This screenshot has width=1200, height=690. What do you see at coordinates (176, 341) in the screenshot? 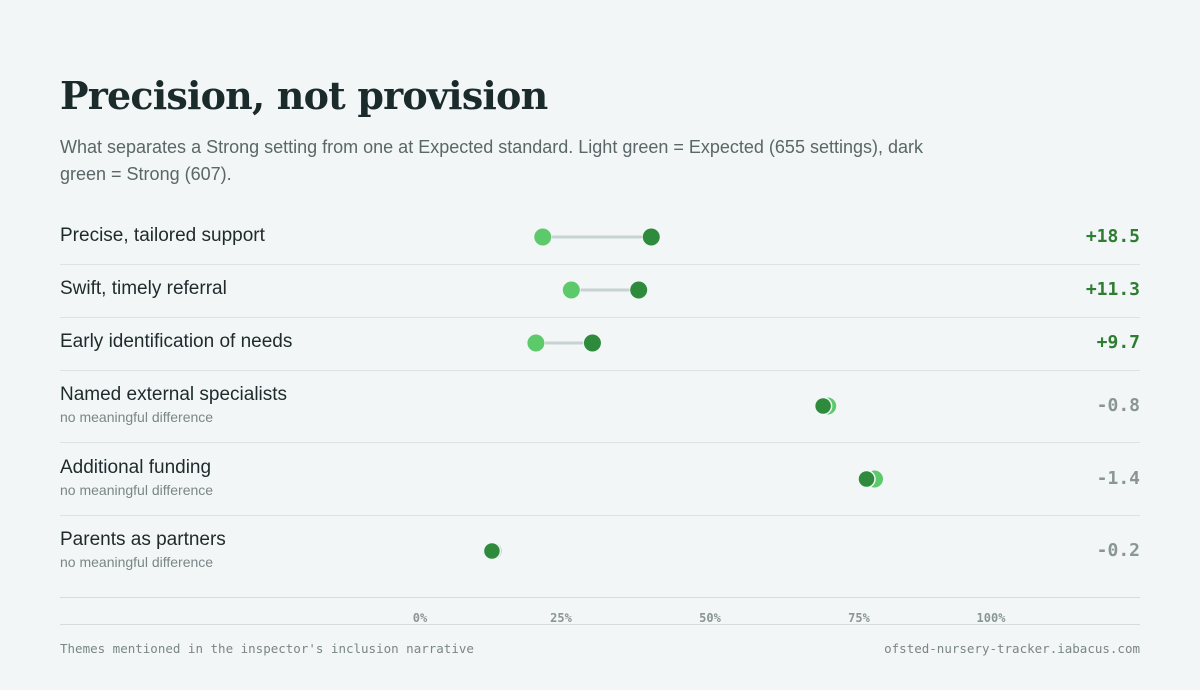
I see `row-label: Early identification of needs` at bounding box center [176, 341].